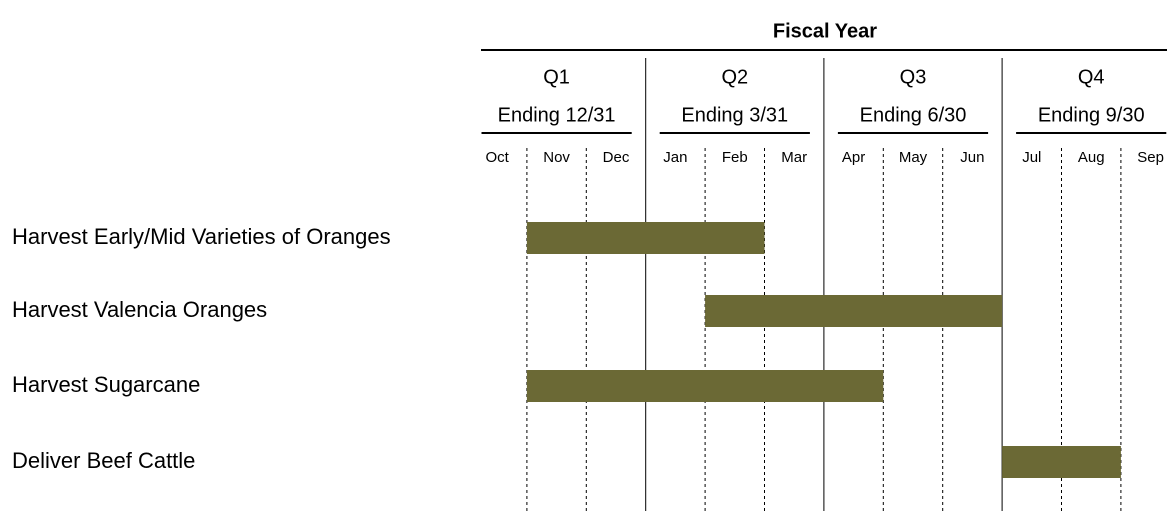  I want to click on task-label: Harvest Sugarcane, so click(106, 384).